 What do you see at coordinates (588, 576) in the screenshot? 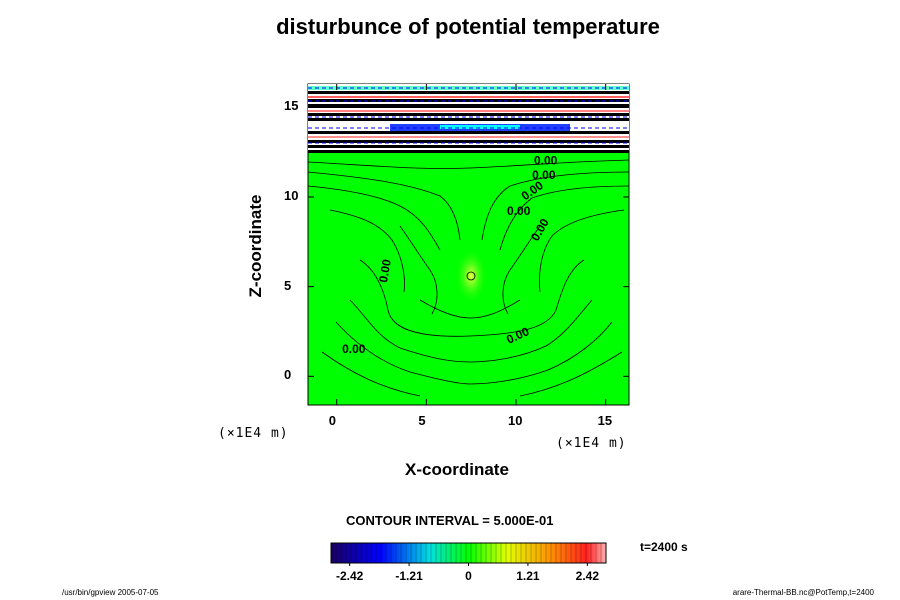
I see `colorbar-tick-label: 2.42` at bounding box center [588, 576].